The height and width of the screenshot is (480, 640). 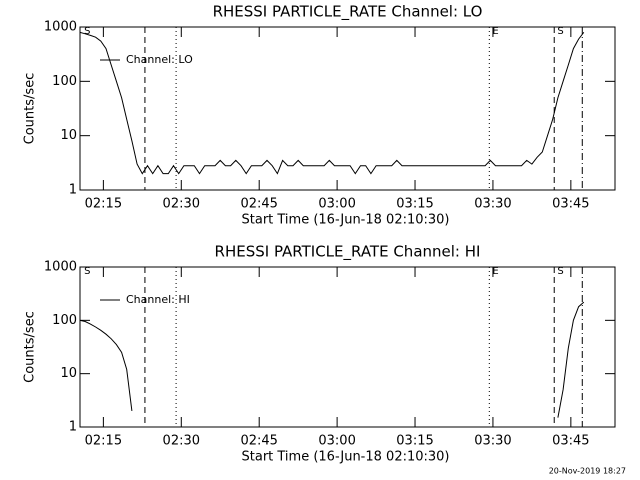 I want to click on footer: 20-Nov-2019 18:27, so click(x=587, y=471).